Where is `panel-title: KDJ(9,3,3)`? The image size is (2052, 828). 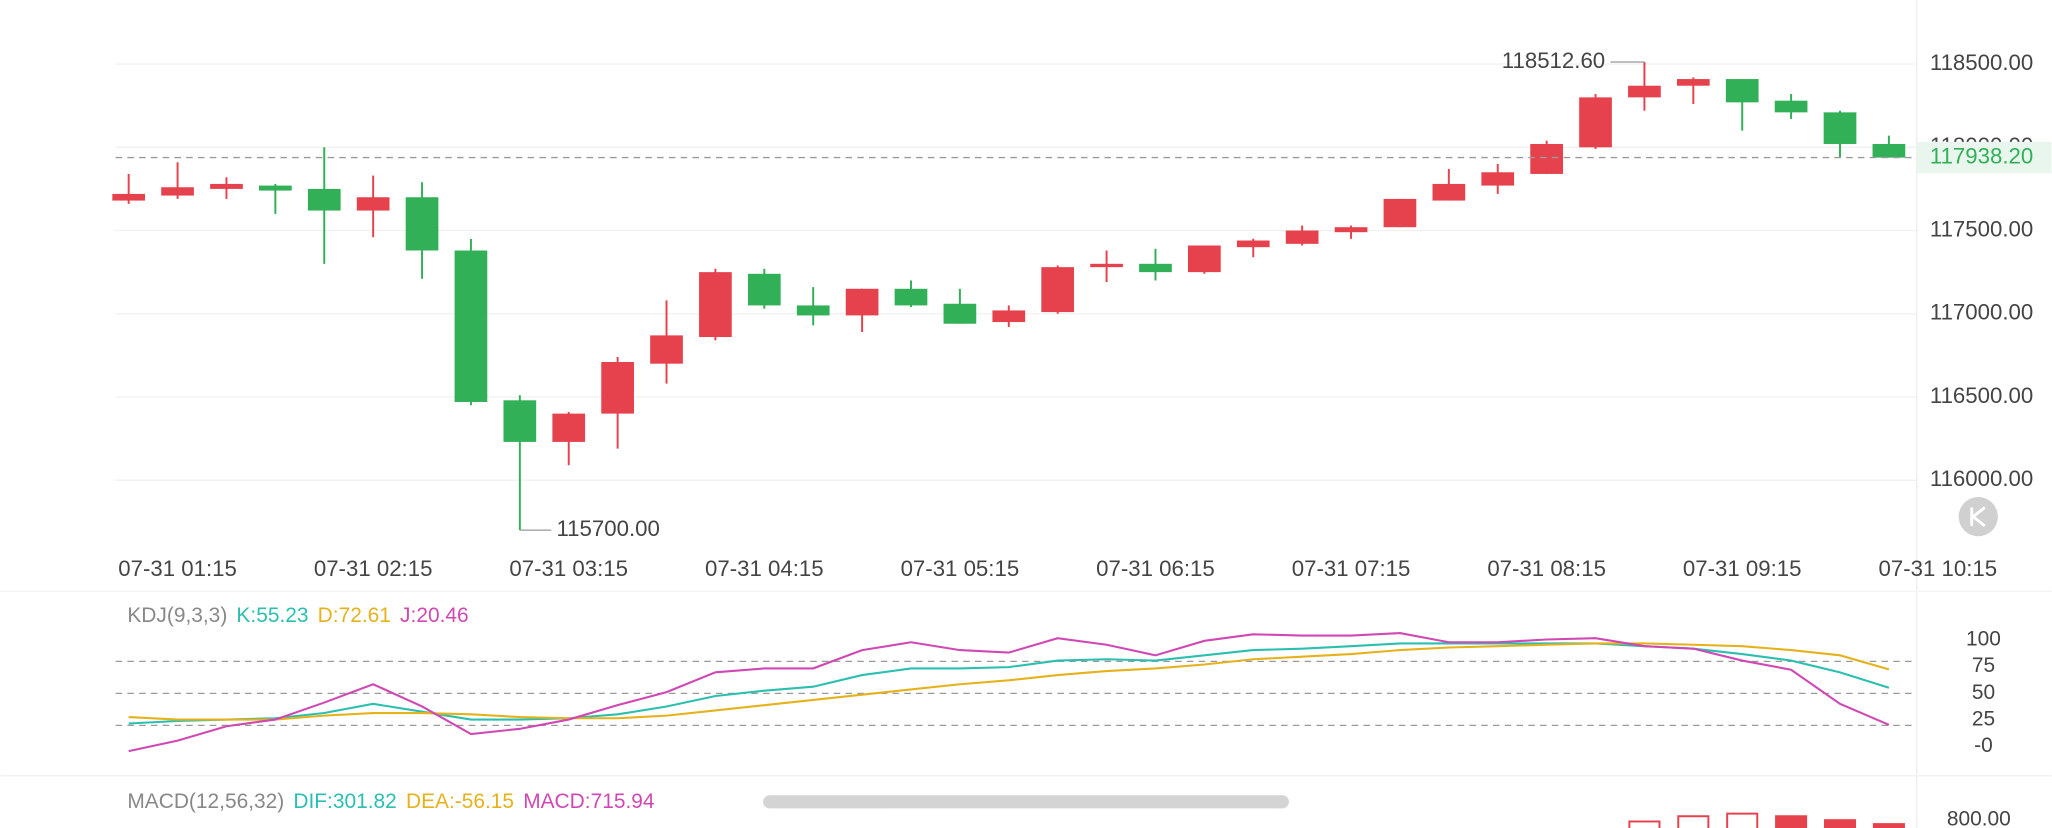 panel-title: KDJ(9,3,3) is located at coordinates (177, 615).